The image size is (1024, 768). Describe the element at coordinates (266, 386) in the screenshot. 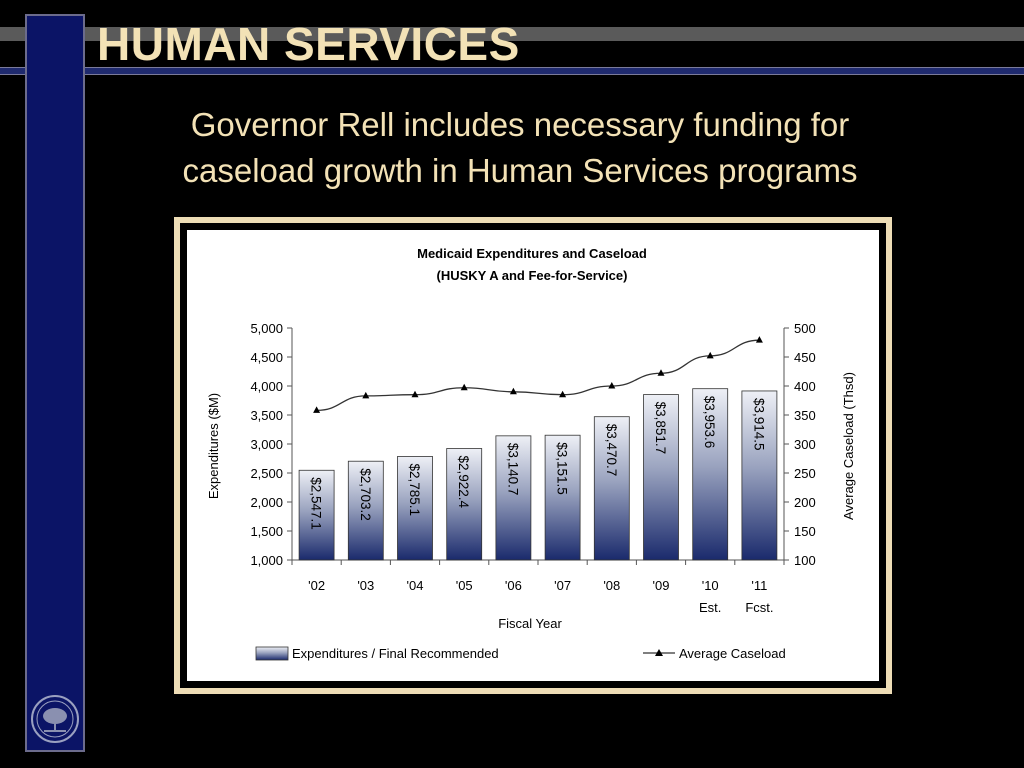

I see `y-left-tick-label: 4,000` at that location.